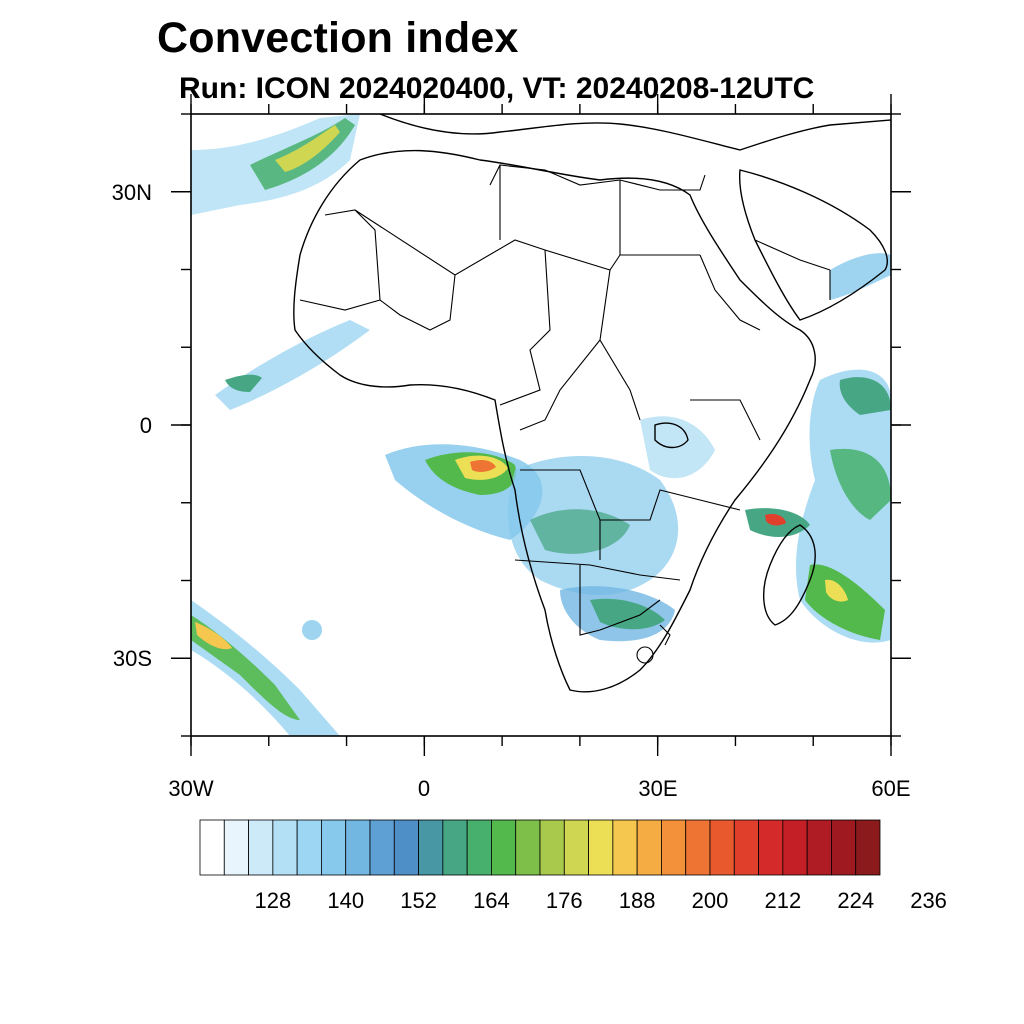 The image size is (1024, 1024). What do you see at coordinates (191, 788) in the screenshot?
I see `x-tick-label: 30W` at bounding box center [191, 788].